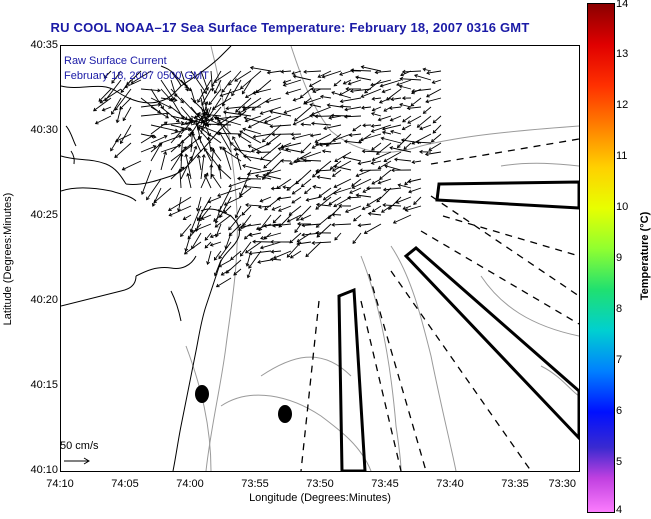  Describe the element at coordinates (562, 484) in the screenshot. I see `x-tick-label: 73:30` at that location.